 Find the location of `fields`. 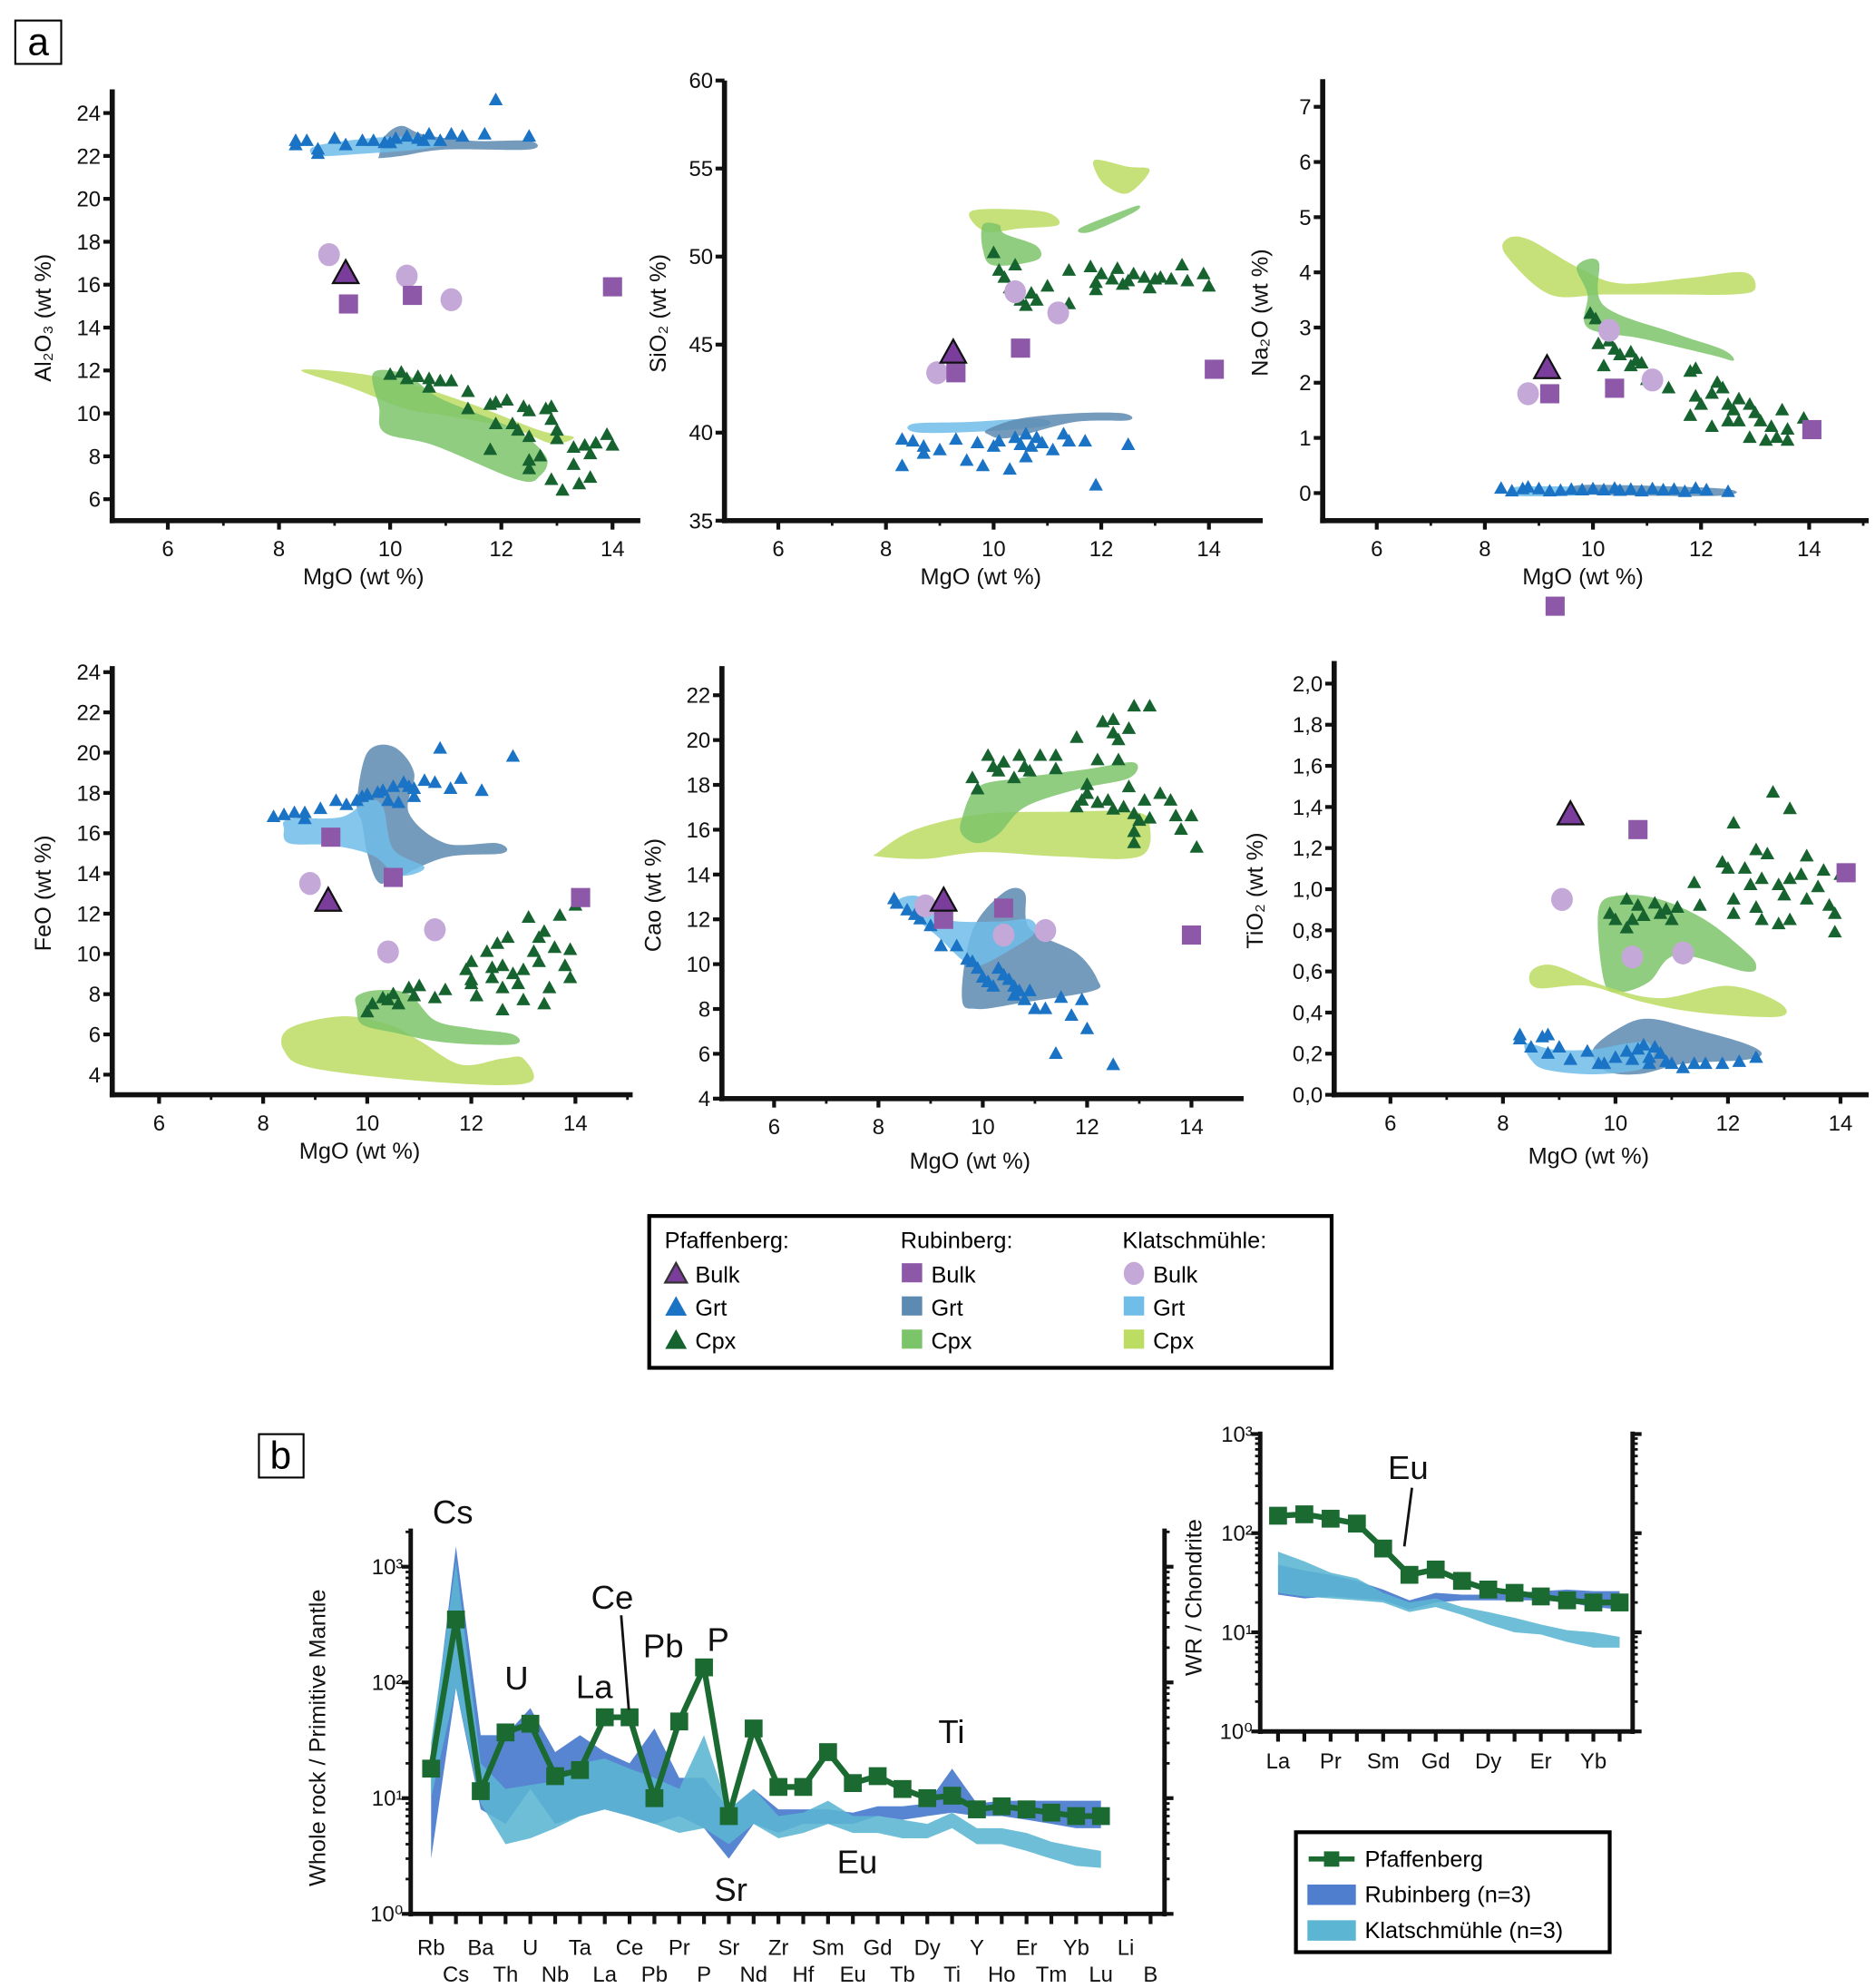

fields is located at coordinates (407, 914).